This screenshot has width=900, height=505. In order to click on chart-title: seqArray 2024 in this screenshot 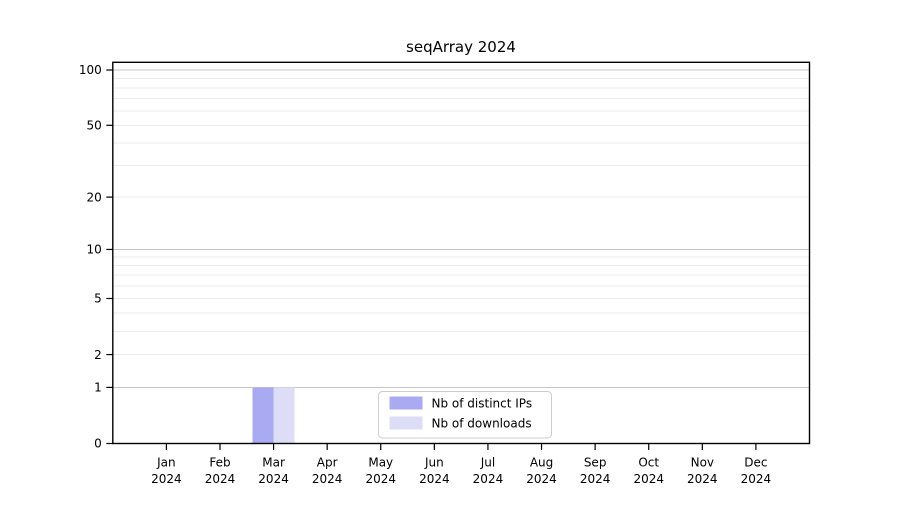, I will do `click(461, 47)`.